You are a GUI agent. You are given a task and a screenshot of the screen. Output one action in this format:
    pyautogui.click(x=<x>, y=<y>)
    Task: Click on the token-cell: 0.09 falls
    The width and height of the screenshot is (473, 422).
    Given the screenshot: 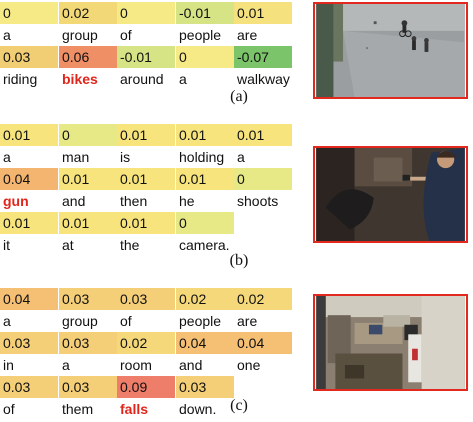 What is the action you would take?
    pyautogui.click(x=146, y=398)
    